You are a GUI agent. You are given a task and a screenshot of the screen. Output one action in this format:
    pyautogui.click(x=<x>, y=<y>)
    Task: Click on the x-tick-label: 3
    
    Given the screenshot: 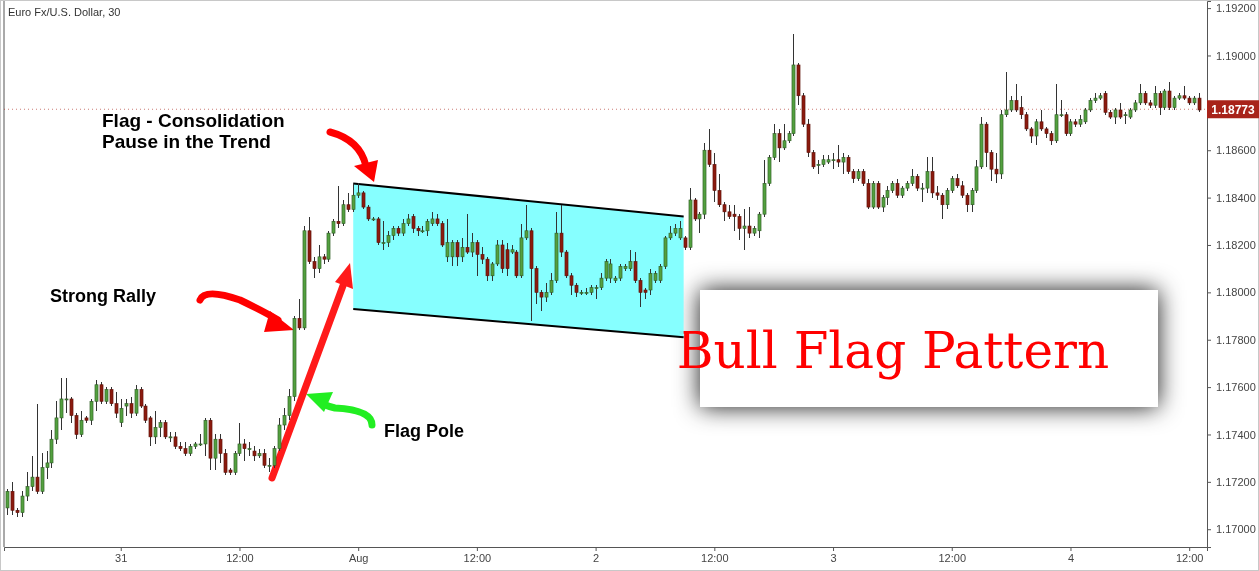 What is the action you would take?
    pyautogui.click(x=833, y=557)
    